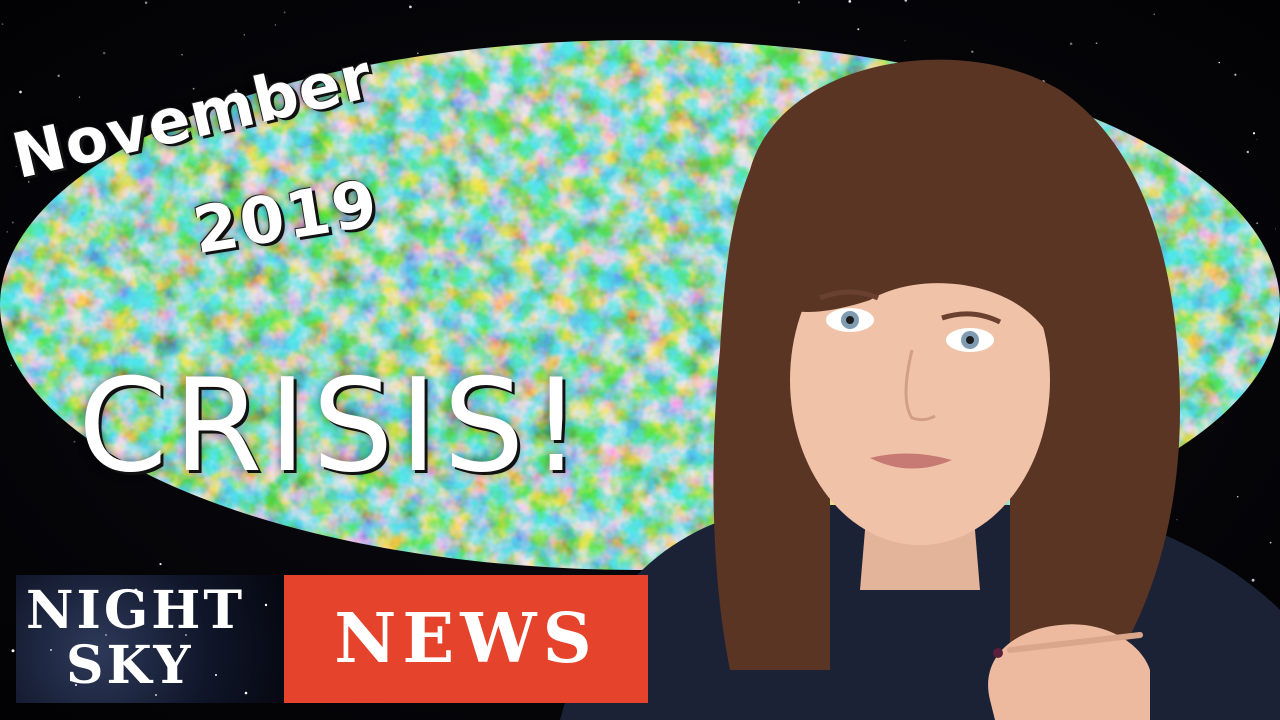 The image size is (1280, 720). What do you see at coordinates (136, 610) in the screenshot?
I see `brand-night-label: Night` at bounding box center [136, 610].